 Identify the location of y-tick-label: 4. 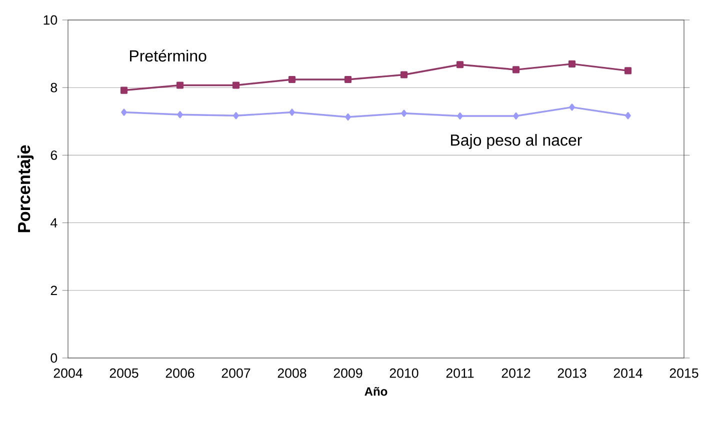
(54, 223).